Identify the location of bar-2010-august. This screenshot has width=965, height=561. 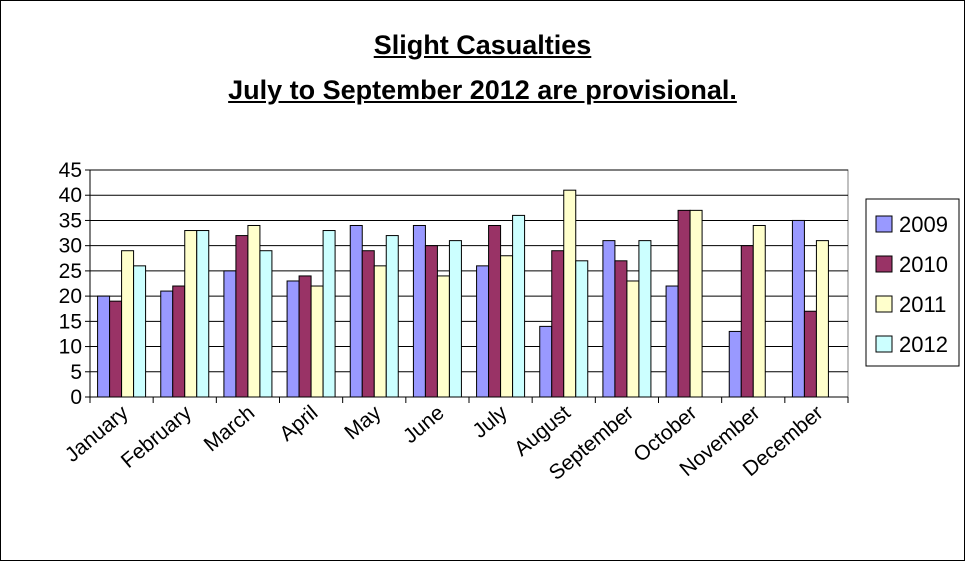
(558, 324).